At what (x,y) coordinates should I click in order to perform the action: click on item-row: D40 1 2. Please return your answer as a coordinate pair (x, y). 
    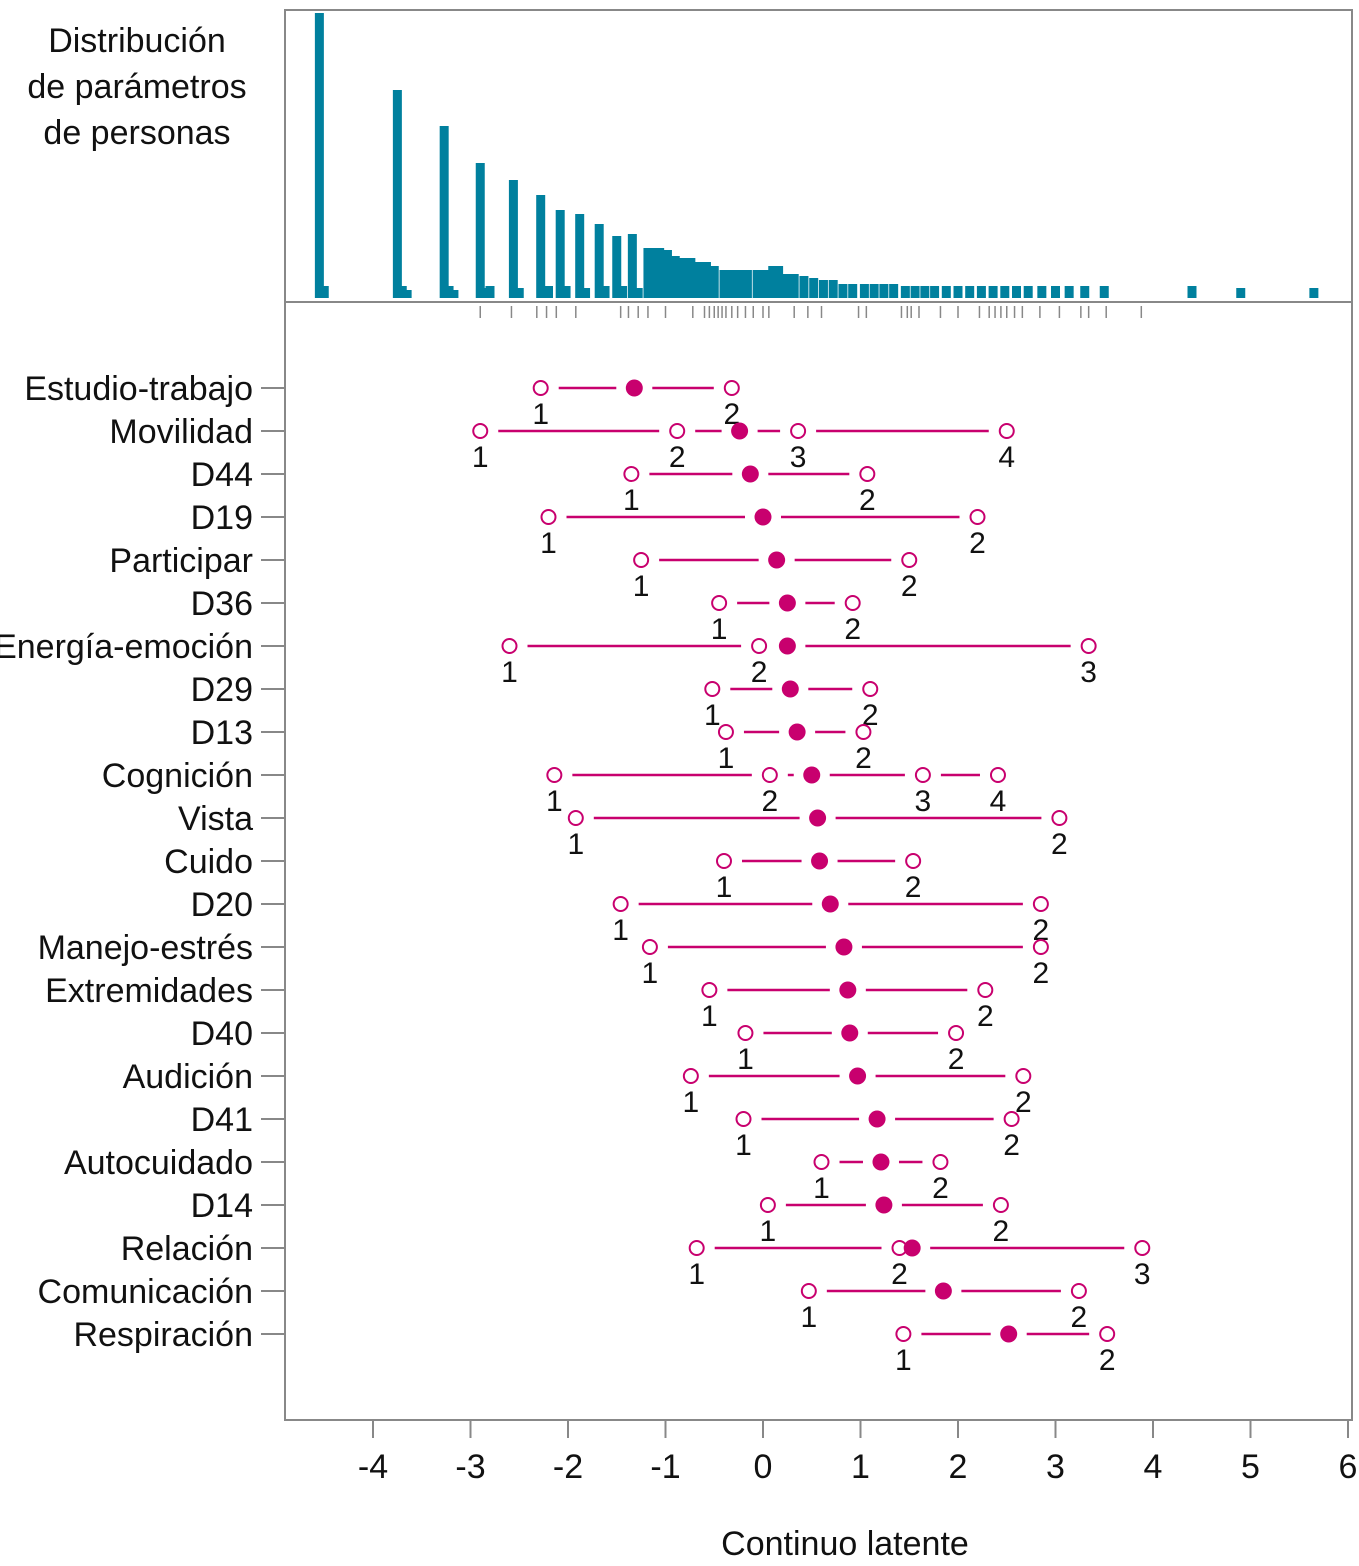
    Looking at the image, I should click on (578, 1045).